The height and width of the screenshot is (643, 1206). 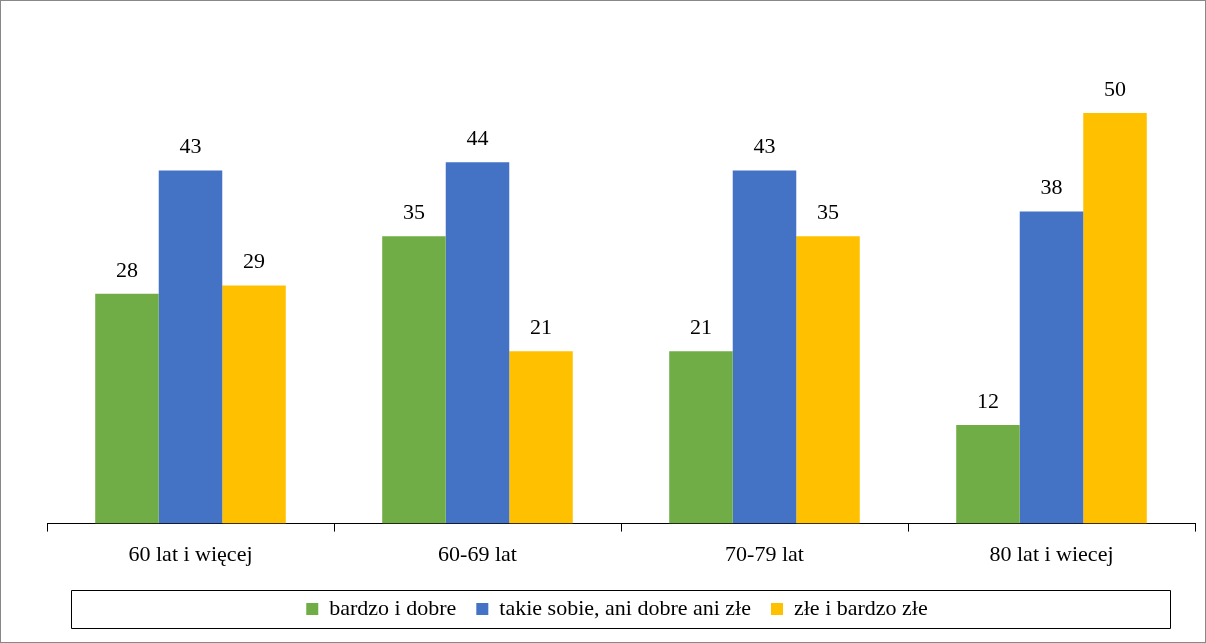 I want to click on x-tick-label: 60-69 lat, so click(x=477, y=553).